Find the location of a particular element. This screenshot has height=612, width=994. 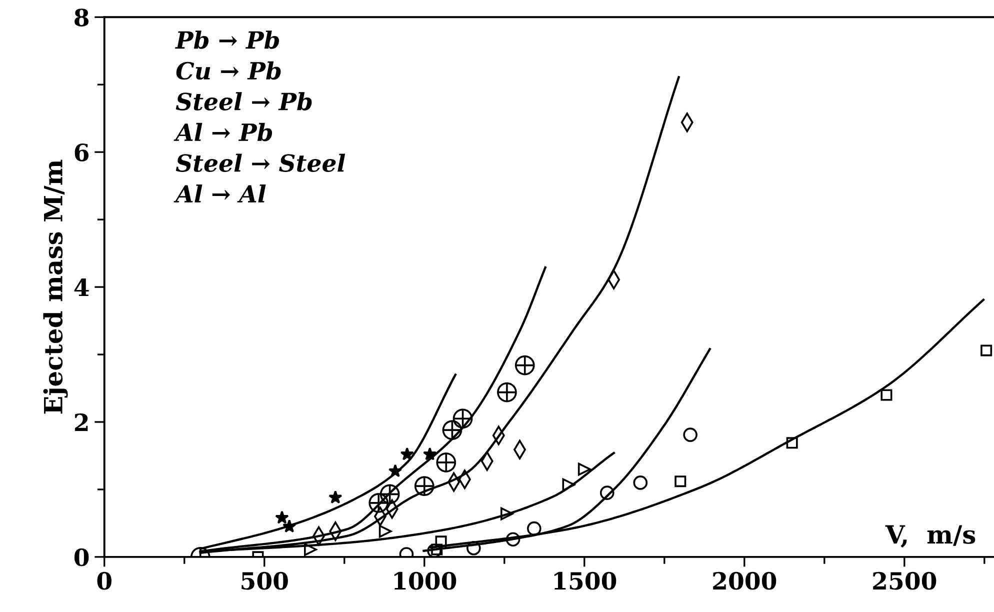

annotation: Steel → Pb is located at coordinates (244, 101).